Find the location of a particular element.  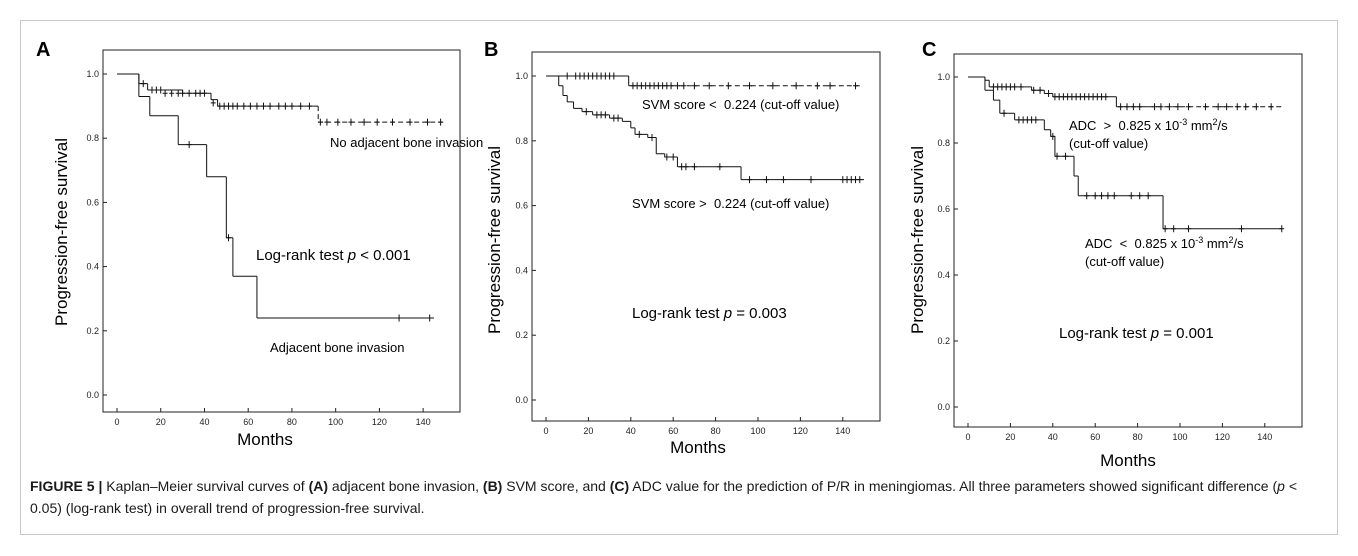

x-tick-label: 100 is located at coordinates (757, 431).